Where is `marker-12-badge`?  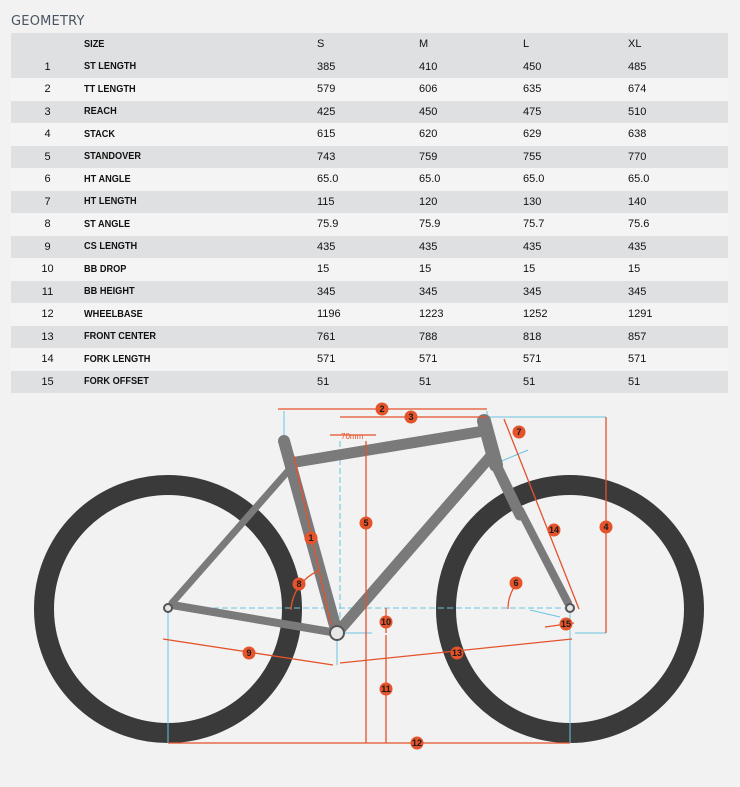
marker-12-badge is located at coordinates (417, 743).